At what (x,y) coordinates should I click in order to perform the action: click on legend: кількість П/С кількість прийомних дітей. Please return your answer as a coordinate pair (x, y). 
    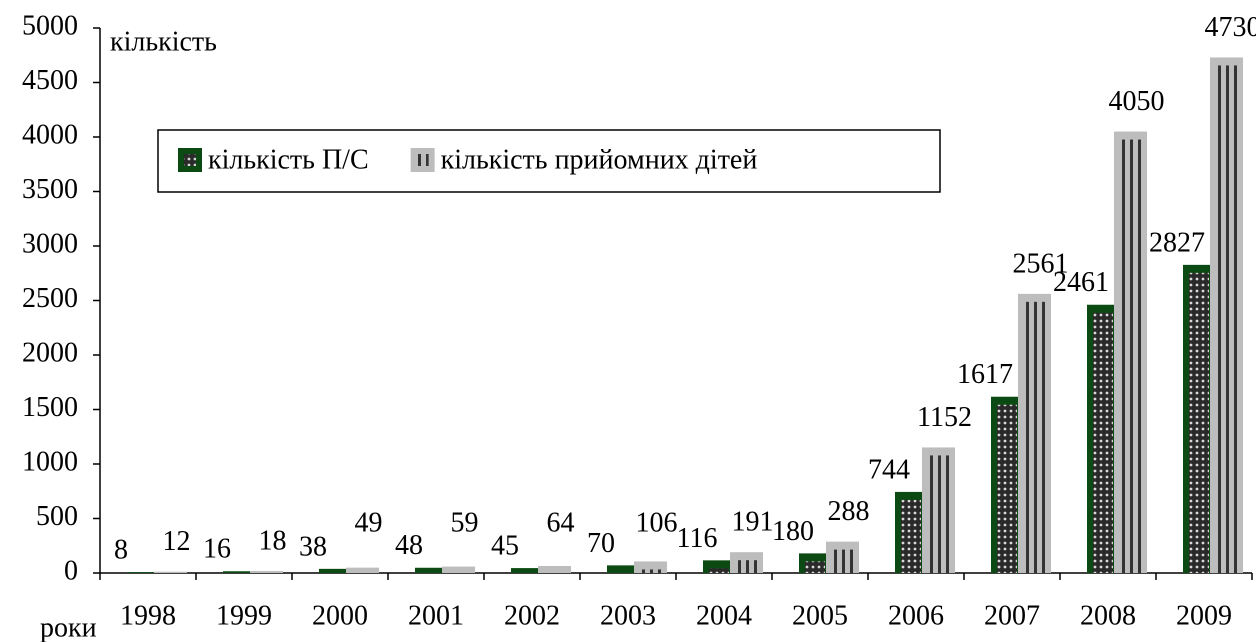
    Looking at the image, I should click on (549, 161).